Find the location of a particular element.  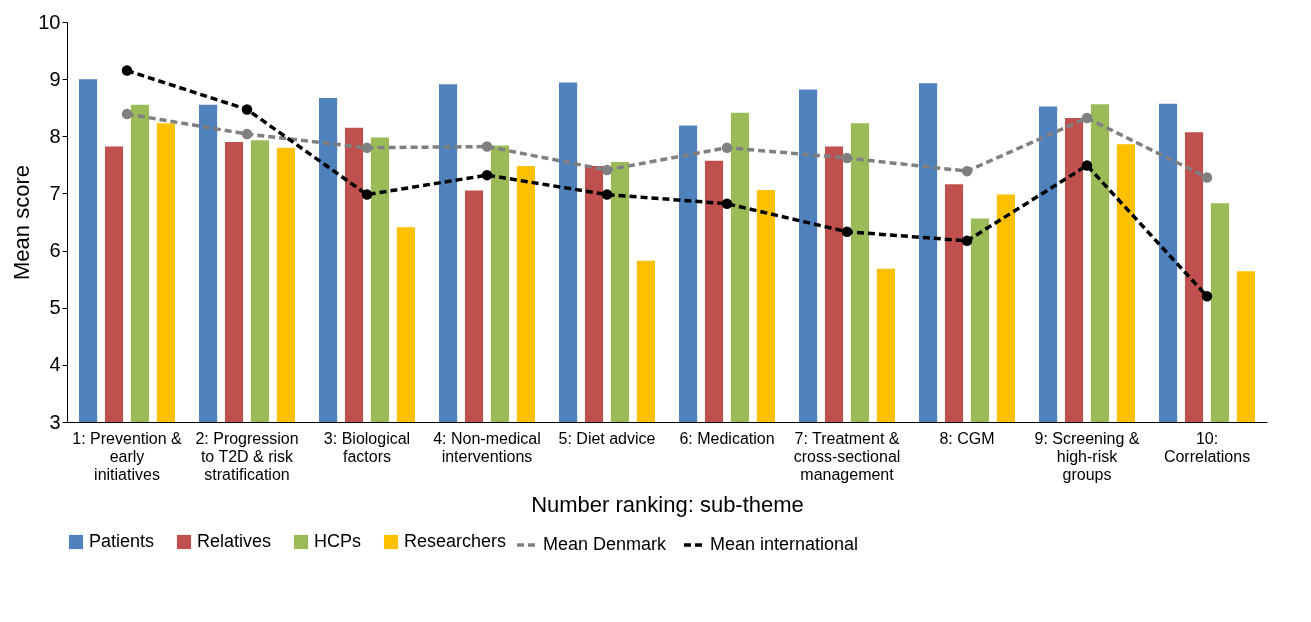

y-tick-label: 3 is located at coordinates (55, 421).